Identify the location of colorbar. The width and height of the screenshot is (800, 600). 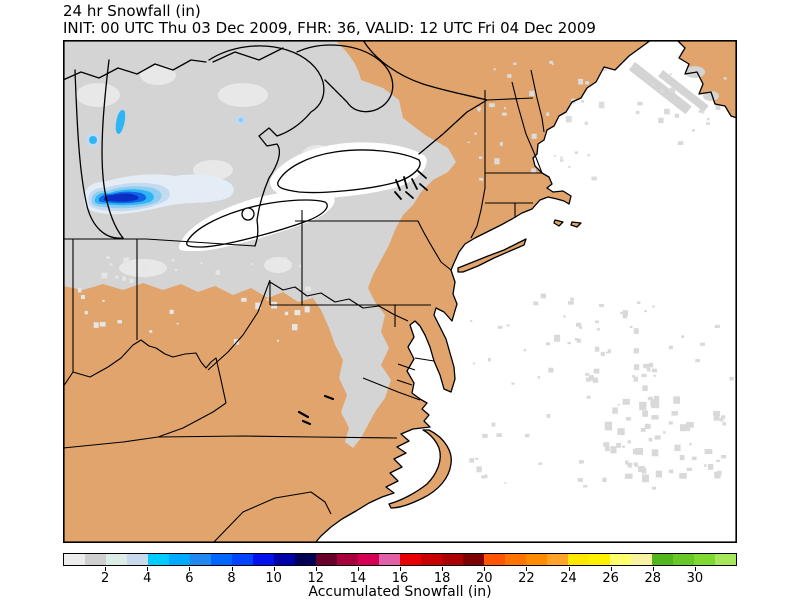
(400, 559).